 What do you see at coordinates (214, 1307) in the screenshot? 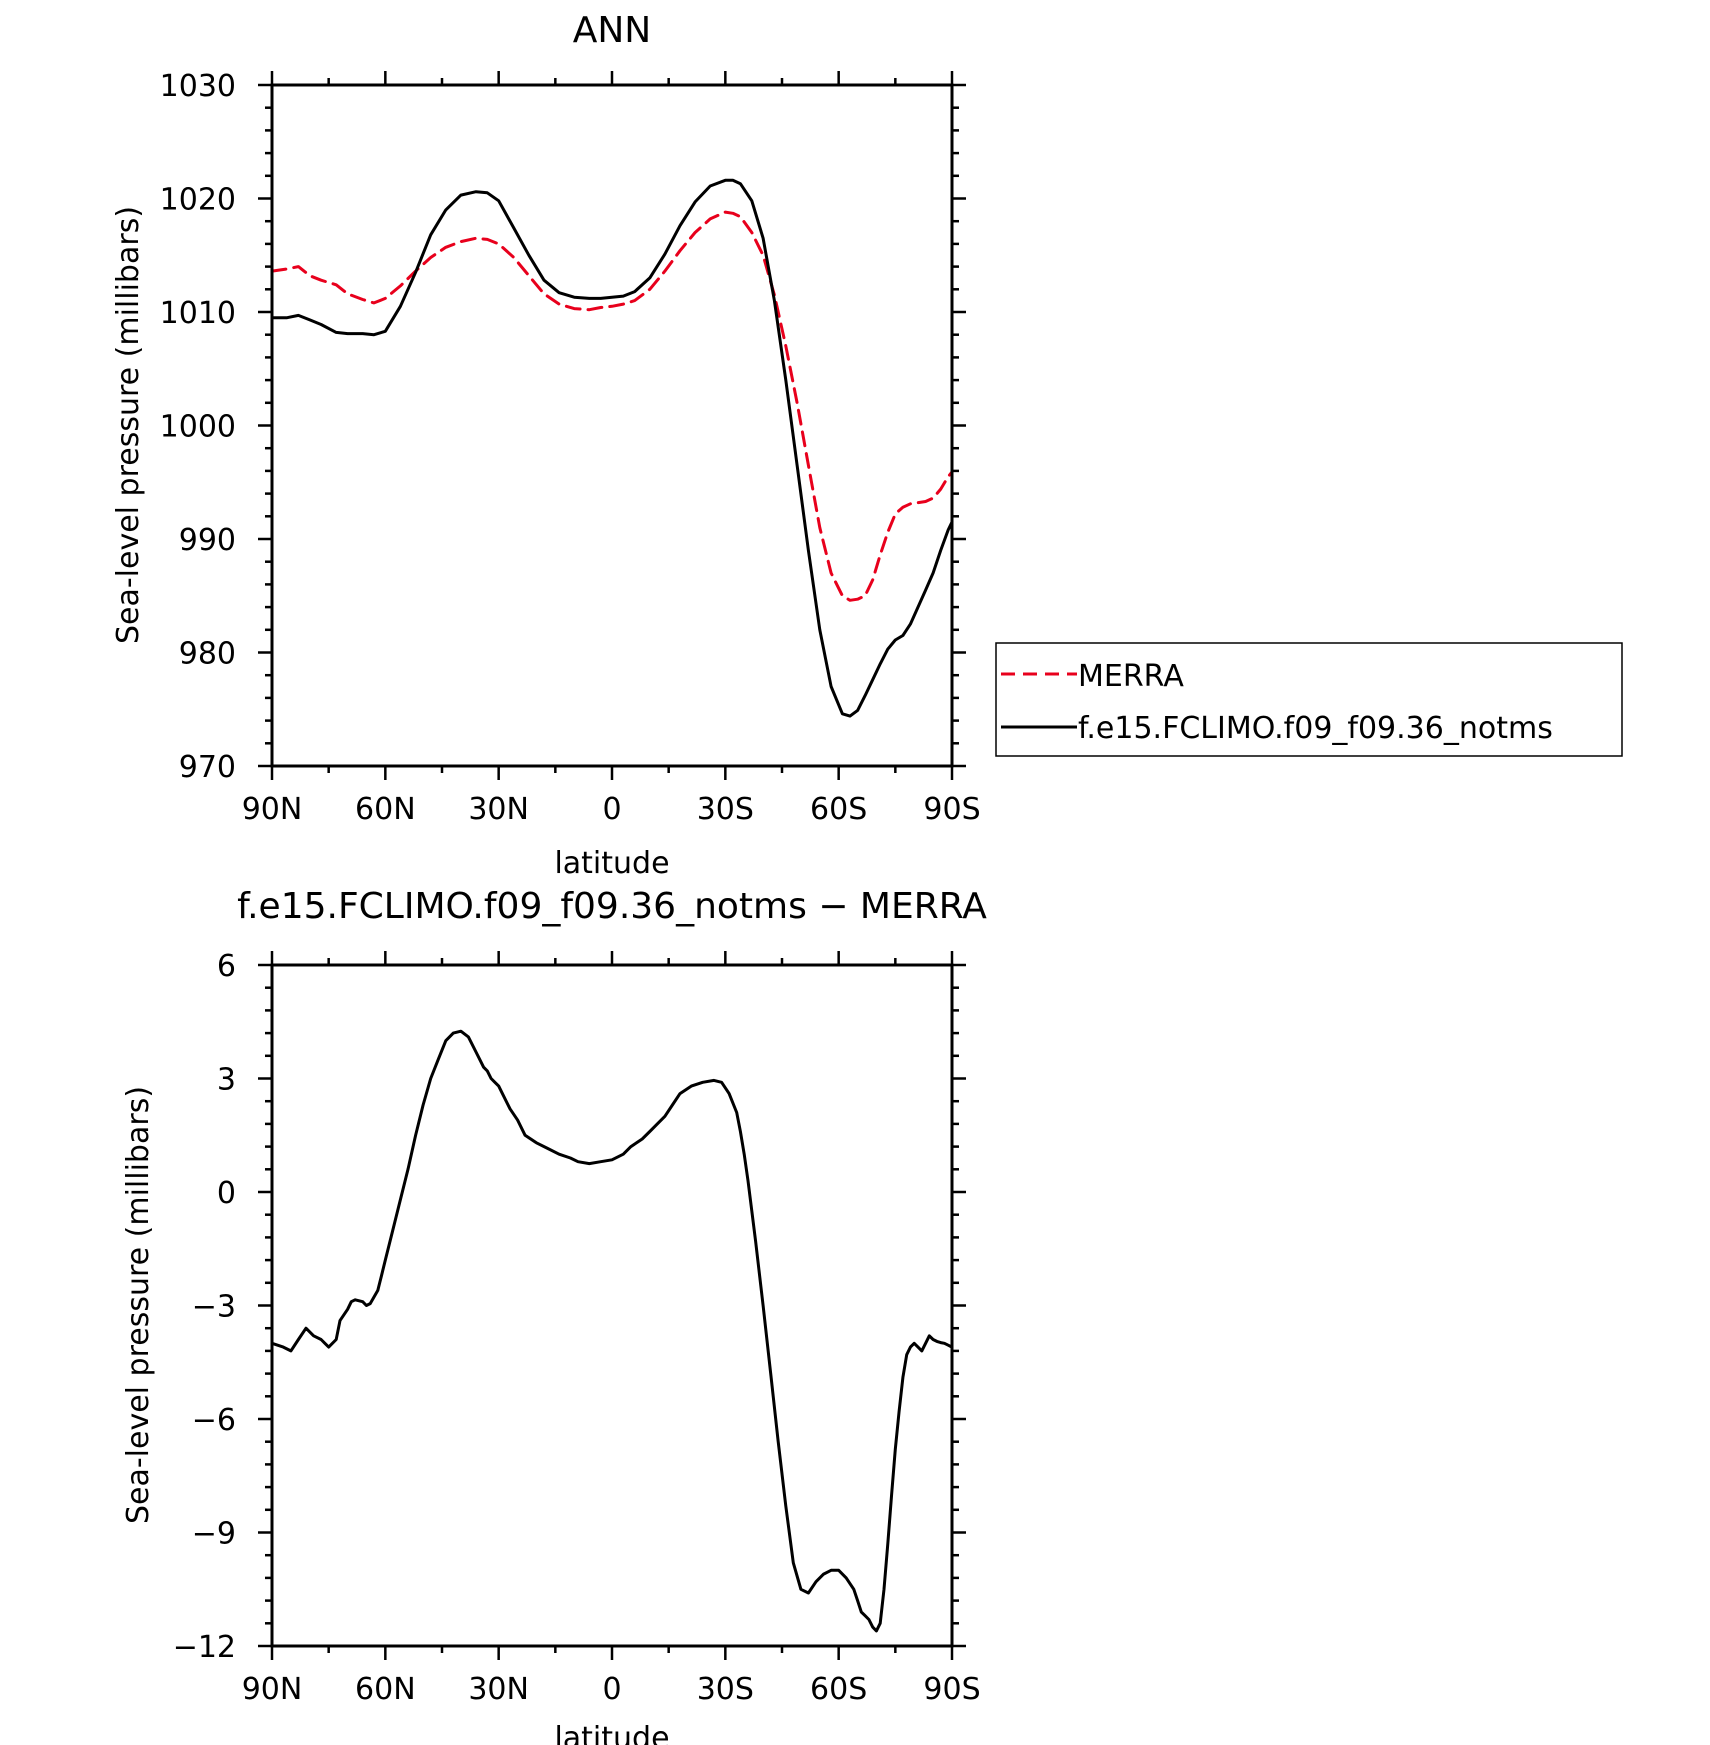
I see `bottom-y-tick-label: −3` at bounding box center [214, 1307].